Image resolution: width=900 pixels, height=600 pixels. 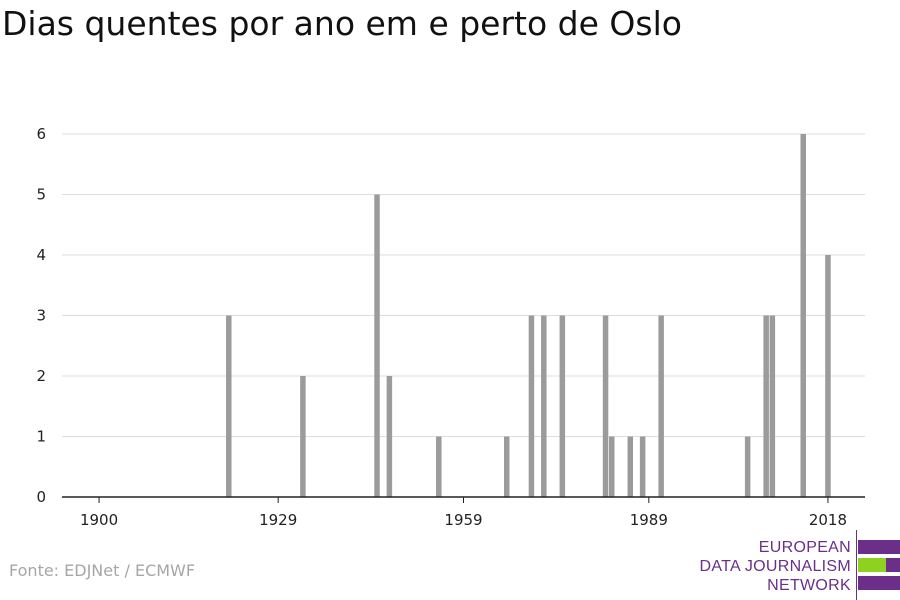 I want to click on y-tick-label: 1, so click(x=41, y=437).